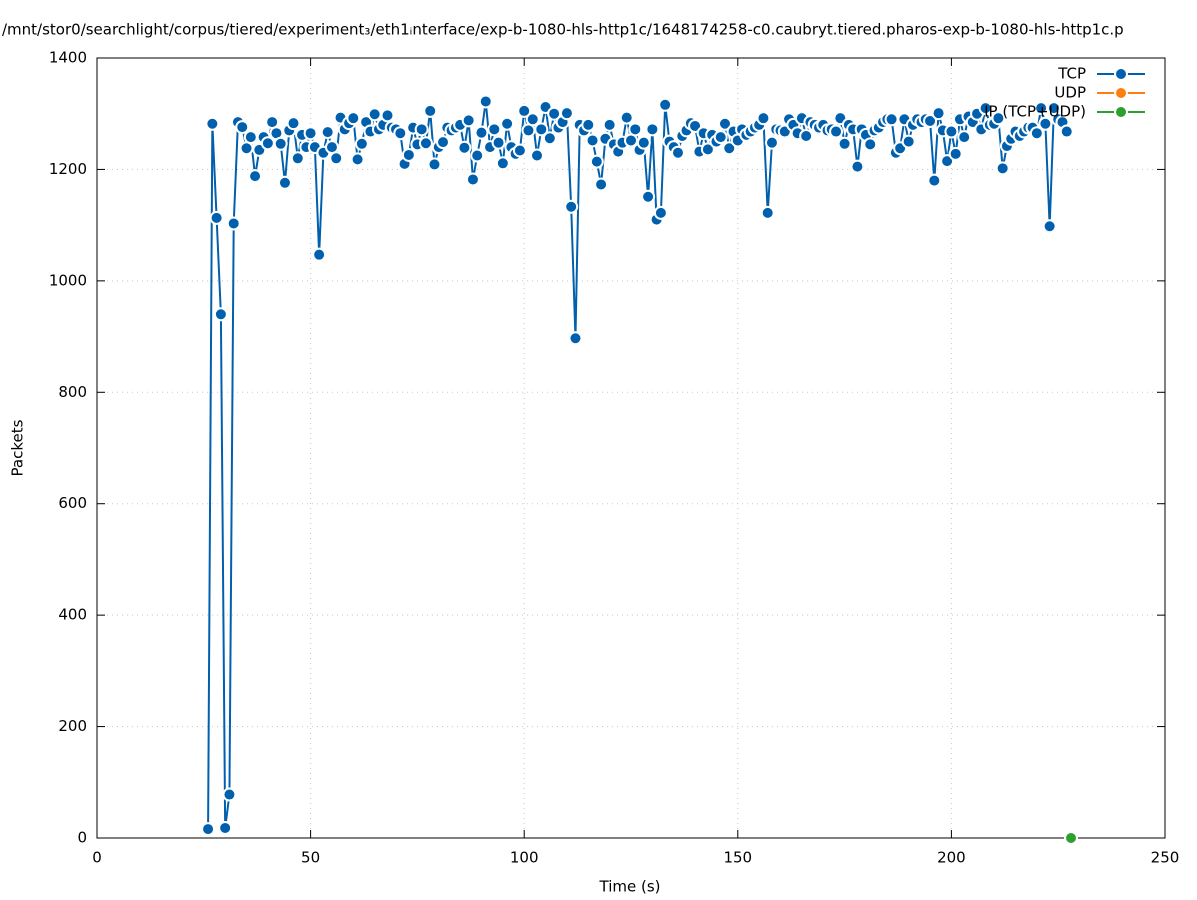 This screenshot has height=900, width=1197. What do you see at coordinates (72, 503) in the screenshot?
I see `y-tick-label: 600` at bounding box center [72, 503].